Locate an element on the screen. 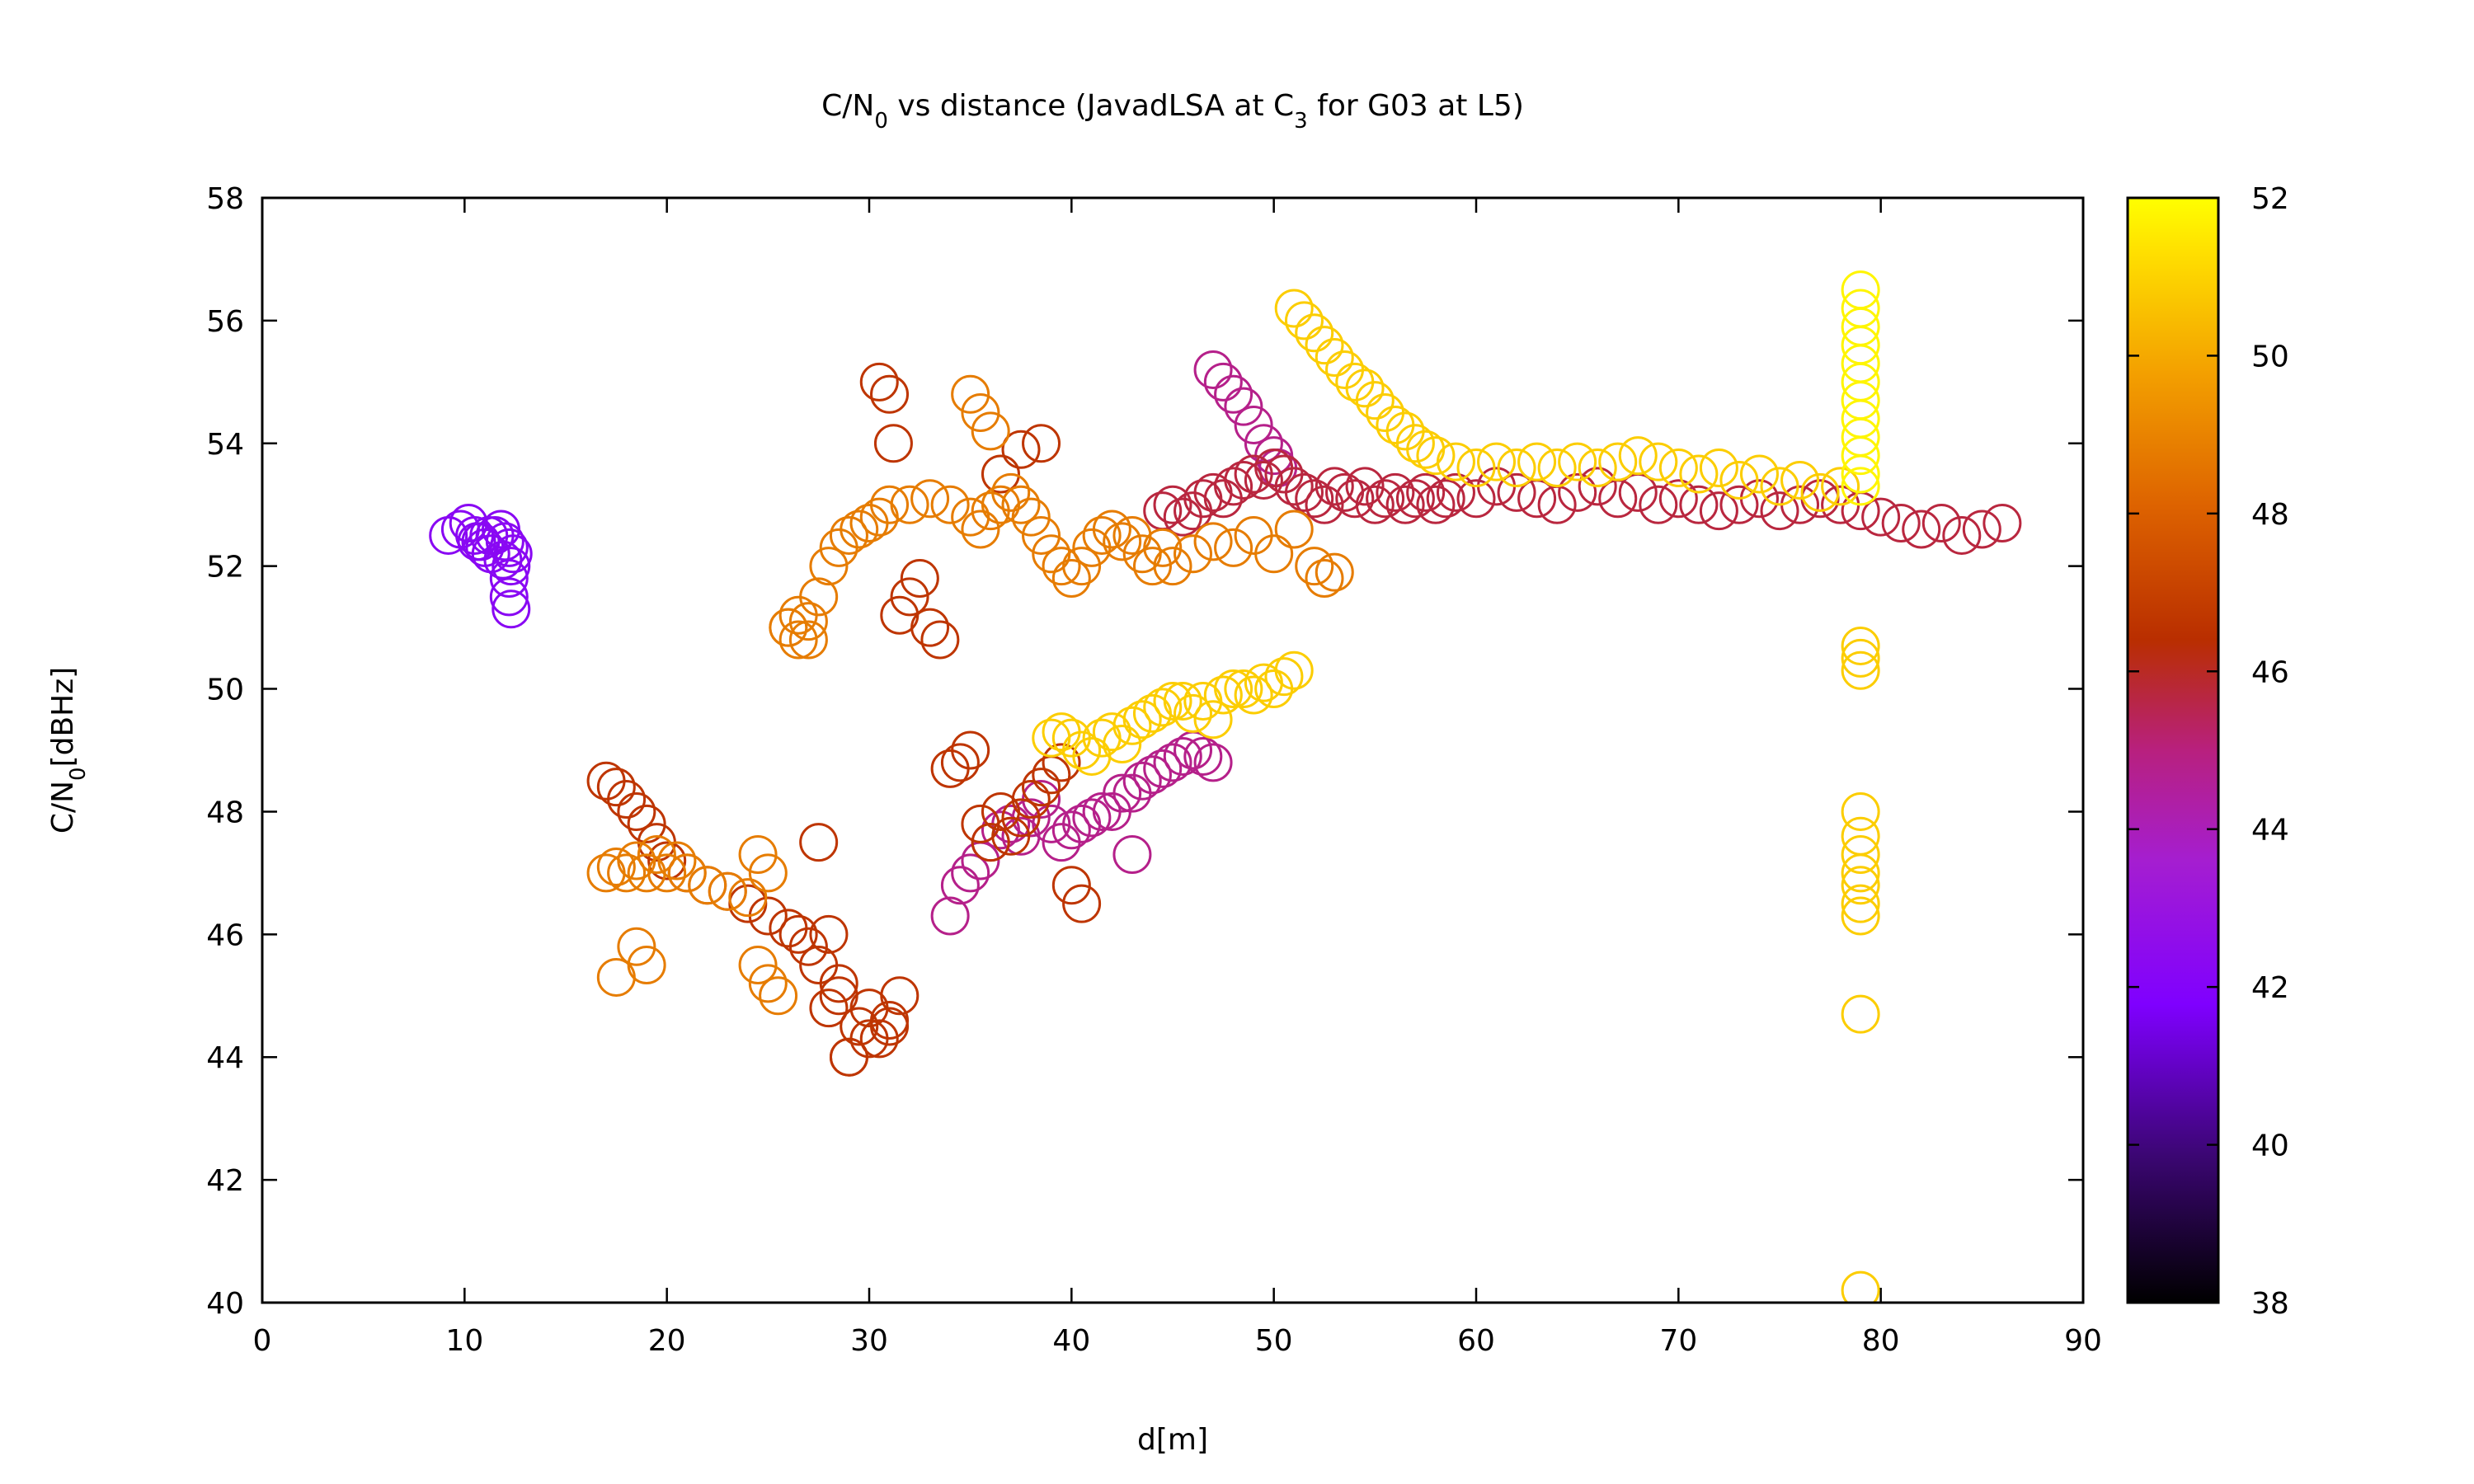 The height and width of the screenshot is (1484, 2474). colorbar is located at coordinates (2173, 750).